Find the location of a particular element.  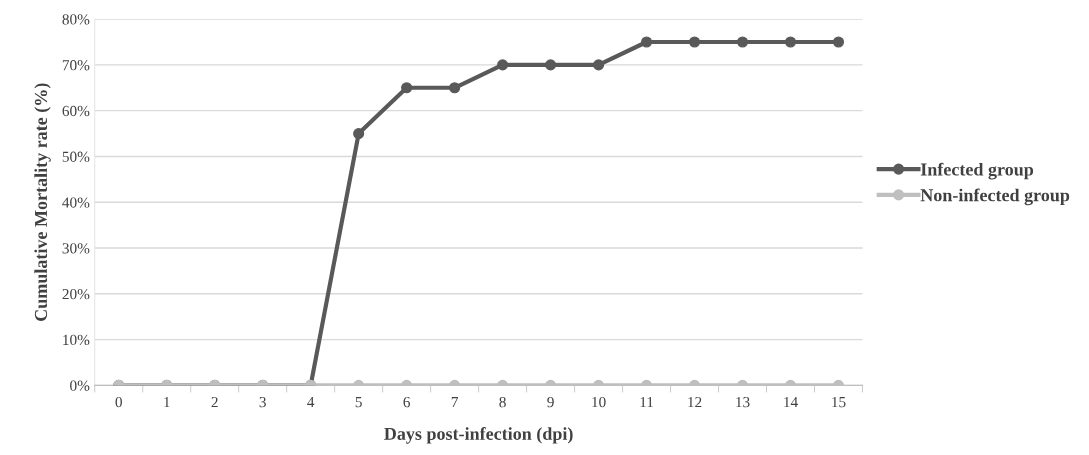

x-tick-label: 12 is located at coordinates (695, 402).